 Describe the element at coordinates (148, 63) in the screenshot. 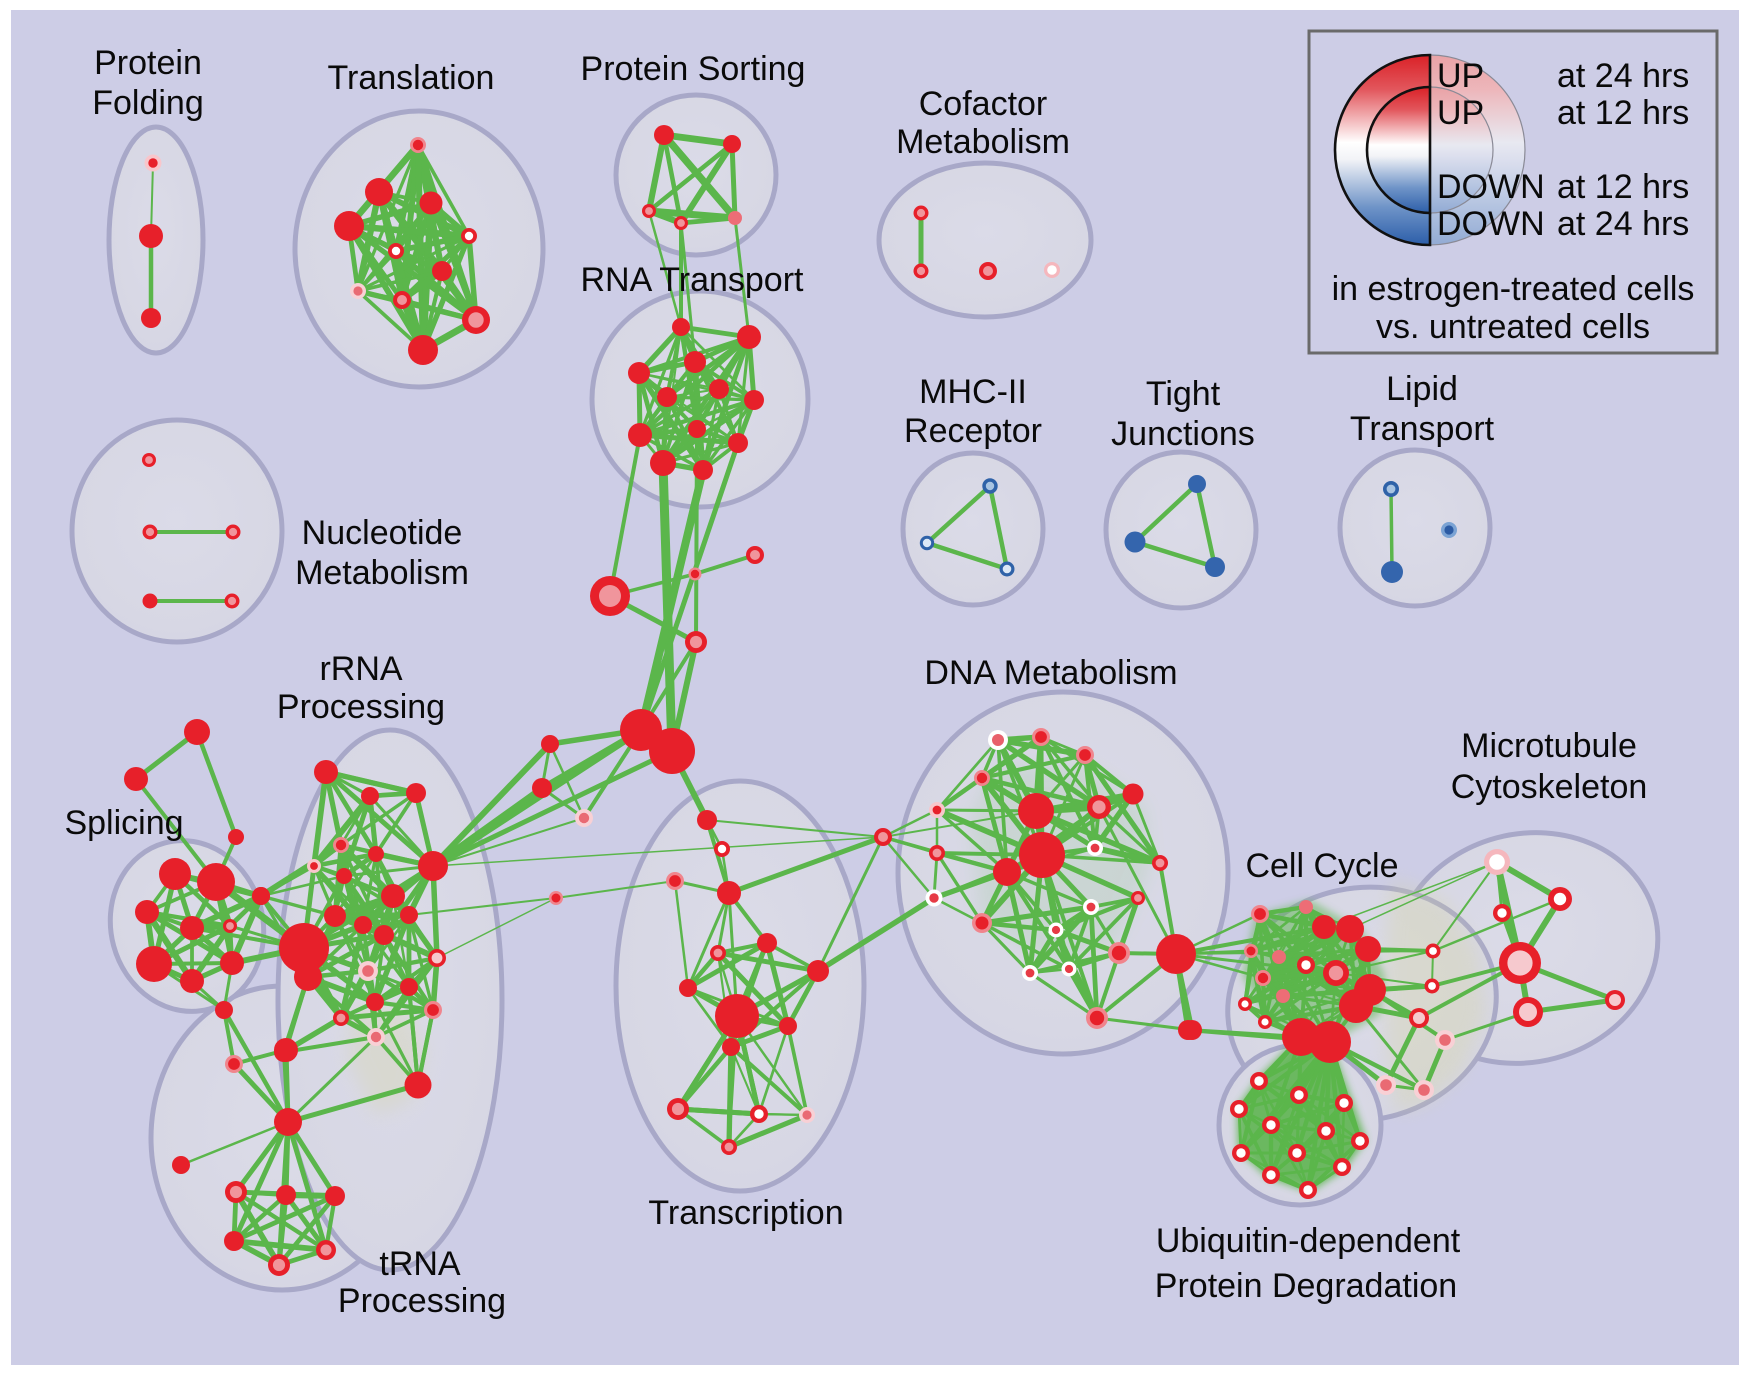

I see `svg-text: Protein` at that location.